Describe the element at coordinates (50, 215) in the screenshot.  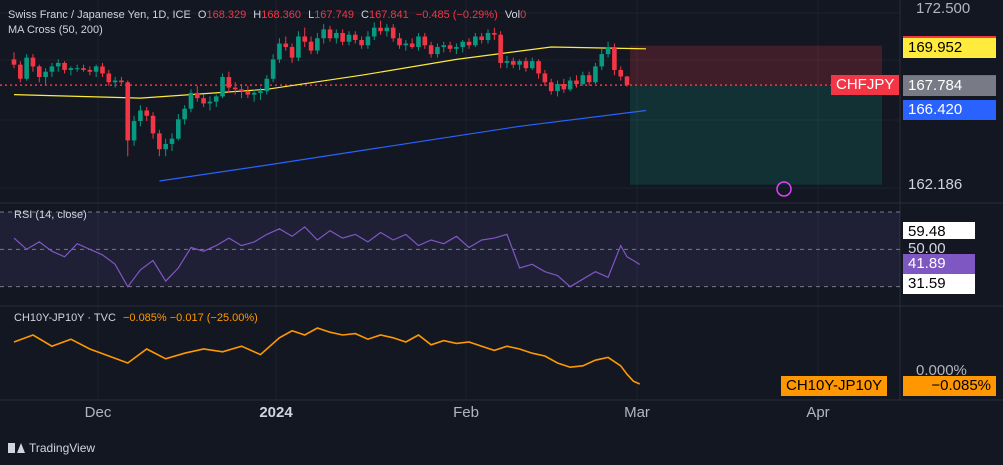
I see `rsi-legend: RSI (14, close)` at that location.